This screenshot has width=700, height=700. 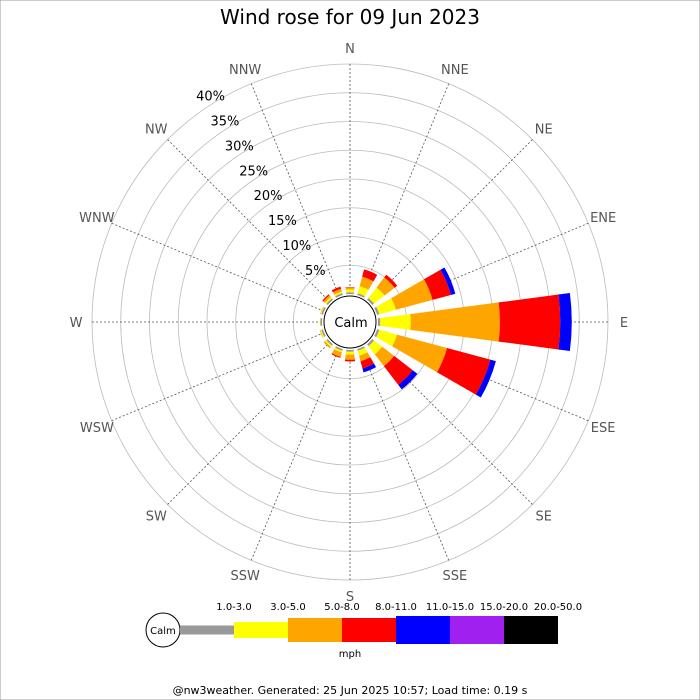 I want to click on bar-e-3.0-5.0, so click(x=395, y=322).